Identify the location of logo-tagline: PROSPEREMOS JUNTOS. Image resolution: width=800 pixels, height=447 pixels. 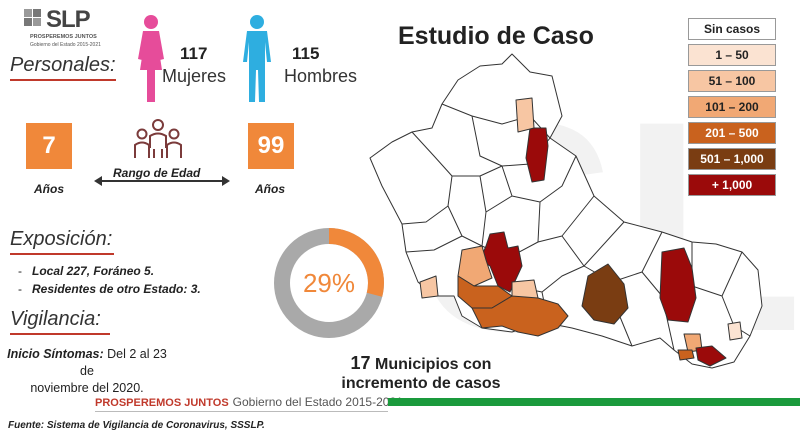
(63, 37).